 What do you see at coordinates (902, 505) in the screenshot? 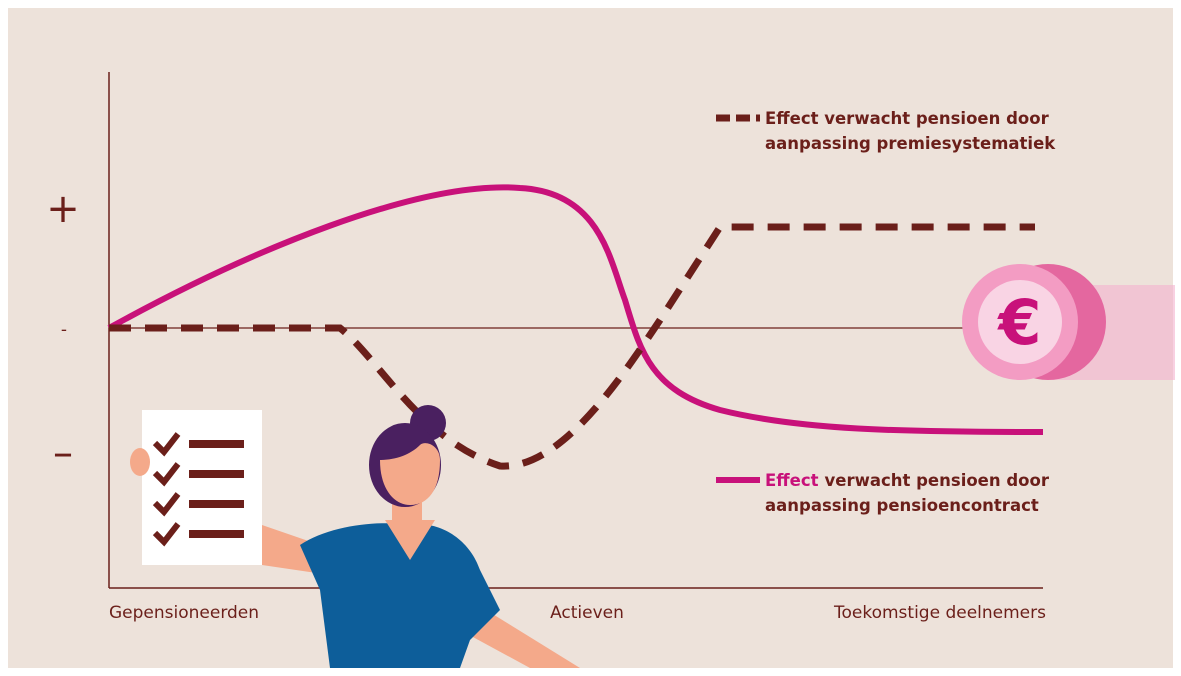
I see `legend-text: aanpassing pensioencontract` at bounding box center [902, 505].